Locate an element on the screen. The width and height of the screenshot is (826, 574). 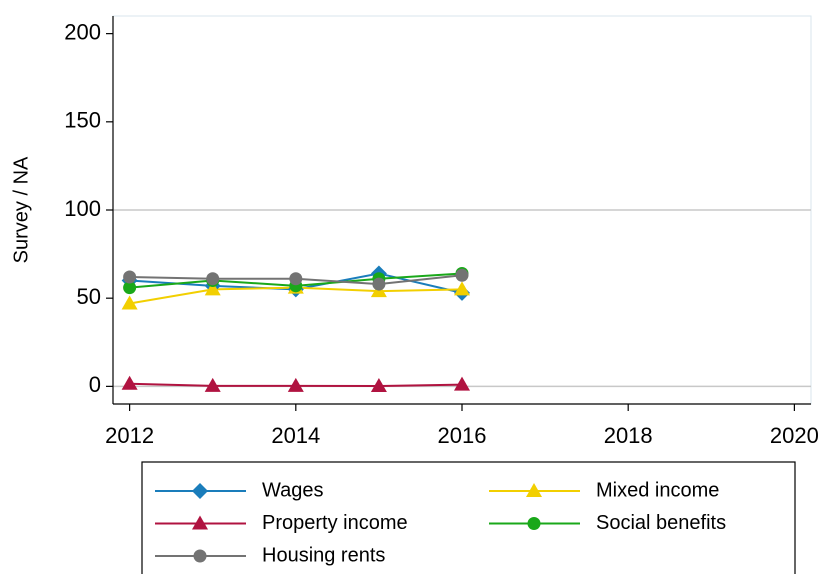
y-tick-label: 150 is located at coordinates (82, 120).